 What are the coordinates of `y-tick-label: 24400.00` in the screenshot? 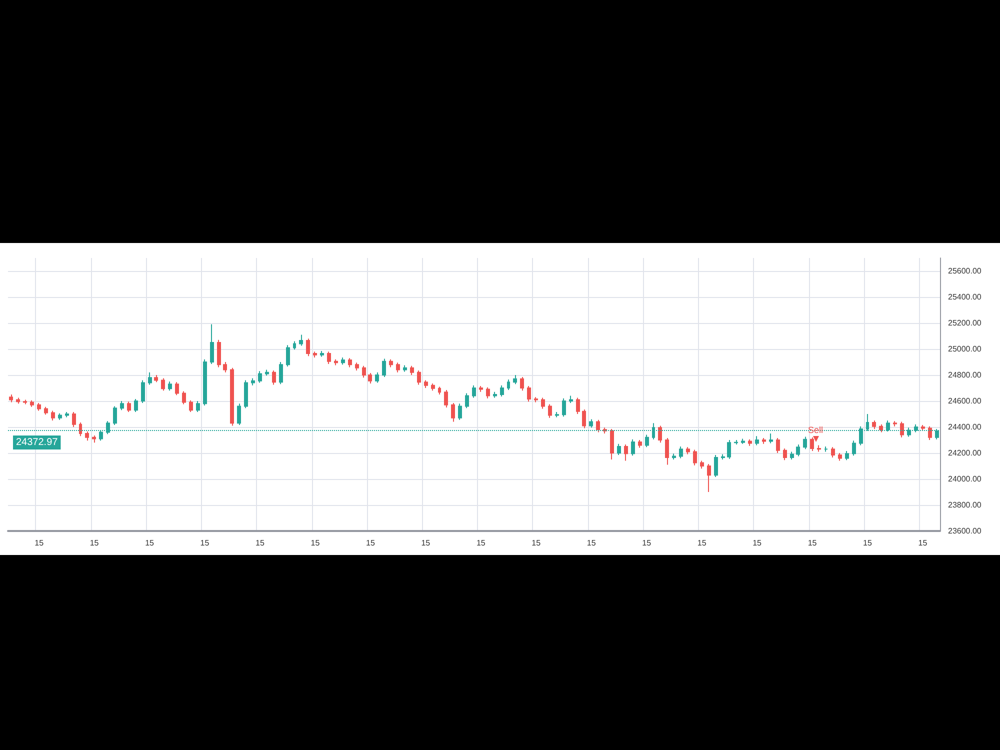 It's located at (965, 427).